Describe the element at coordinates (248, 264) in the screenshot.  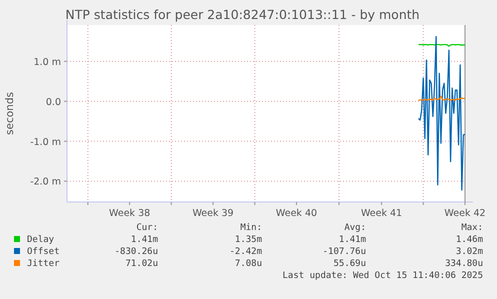
I see `text: 7.08u` at that location.